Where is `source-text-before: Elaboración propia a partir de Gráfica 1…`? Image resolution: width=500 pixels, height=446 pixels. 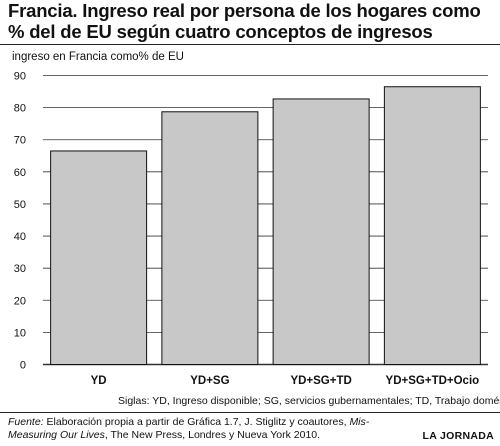
source-text-before: Elaboración propia a partir de Gráfica 1… is located at coordinates (196, 422).